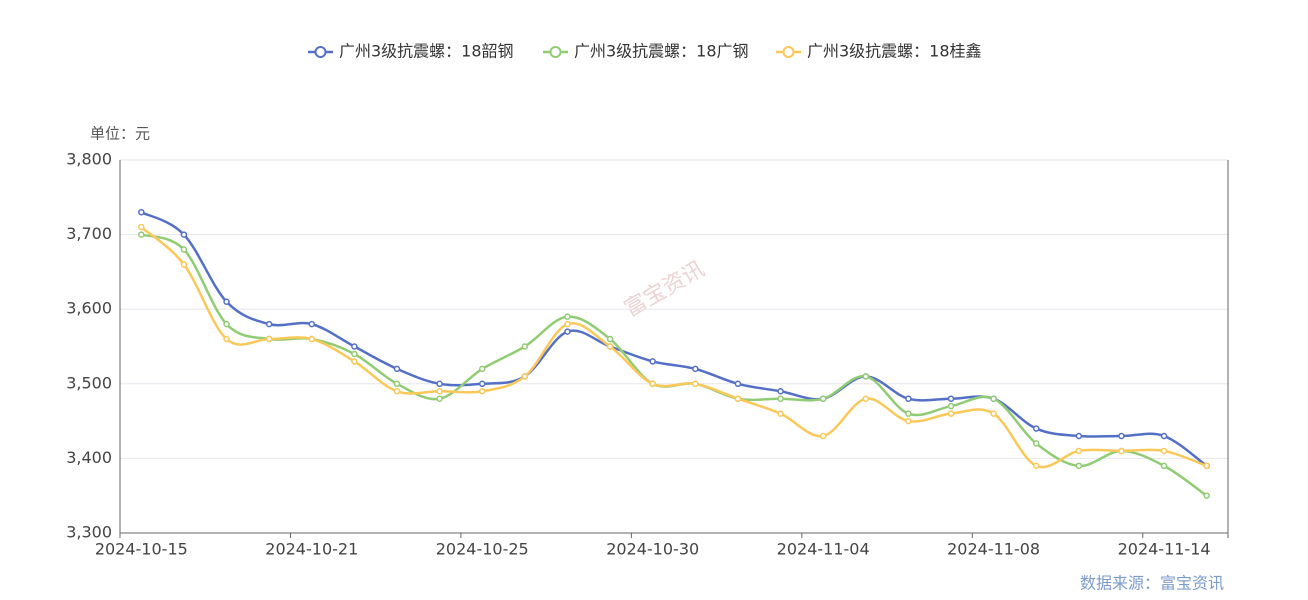 Image resolution: width=1308 pixels, height=600 pixels. What do you see at coordinates (894, 51) in the screenshot?
I see `legend-label: 广州3级抗震螺：18桂鑫` at bounding box center [894, 51].